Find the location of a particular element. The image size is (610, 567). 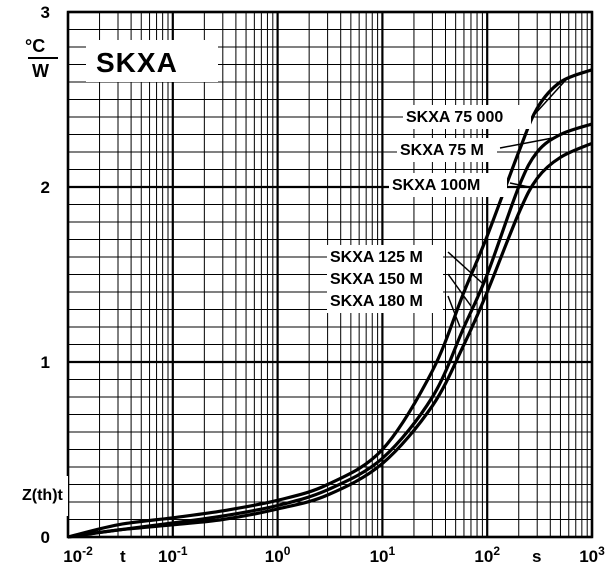

chart-title: SKXA is located at coordinates (137, 62).